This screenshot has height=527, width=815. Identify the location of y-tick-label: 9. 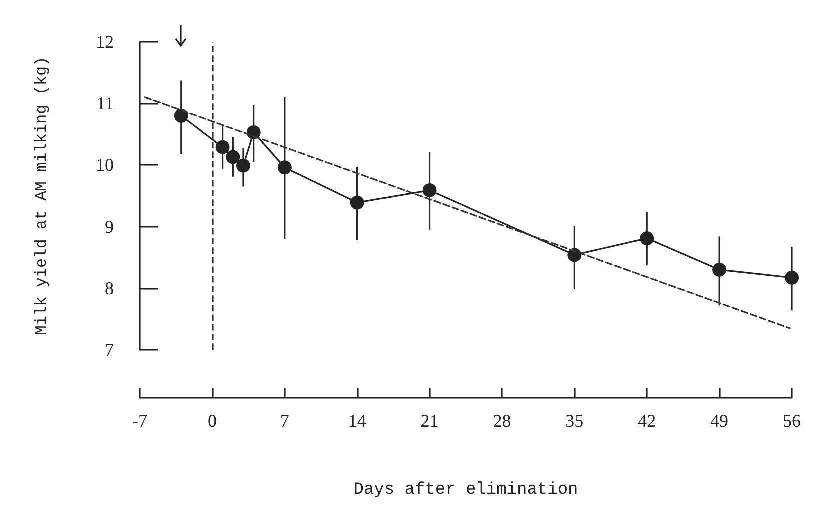
(109, 226).